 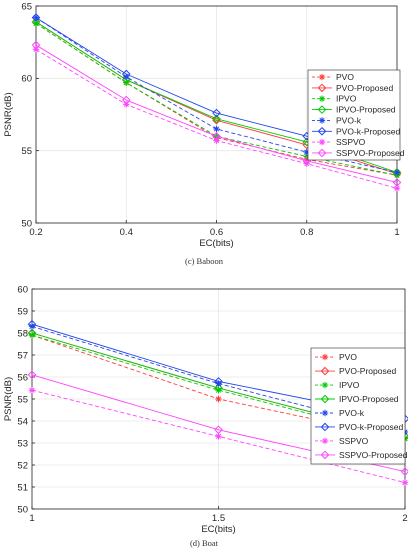 What do you see at coordinates (216, 232) in the screenshot?
I see `x-tick-label: 0.6` at bounding box center [216, 232].